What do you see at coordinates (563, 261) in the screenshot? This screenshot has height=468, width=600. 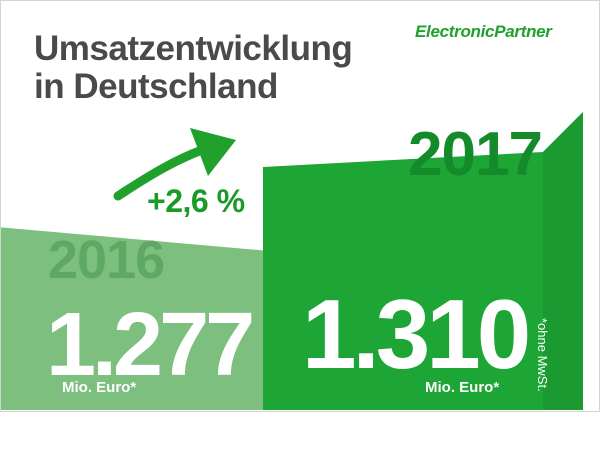 I see `bar-side-2017` at bounding box center [563, 261].